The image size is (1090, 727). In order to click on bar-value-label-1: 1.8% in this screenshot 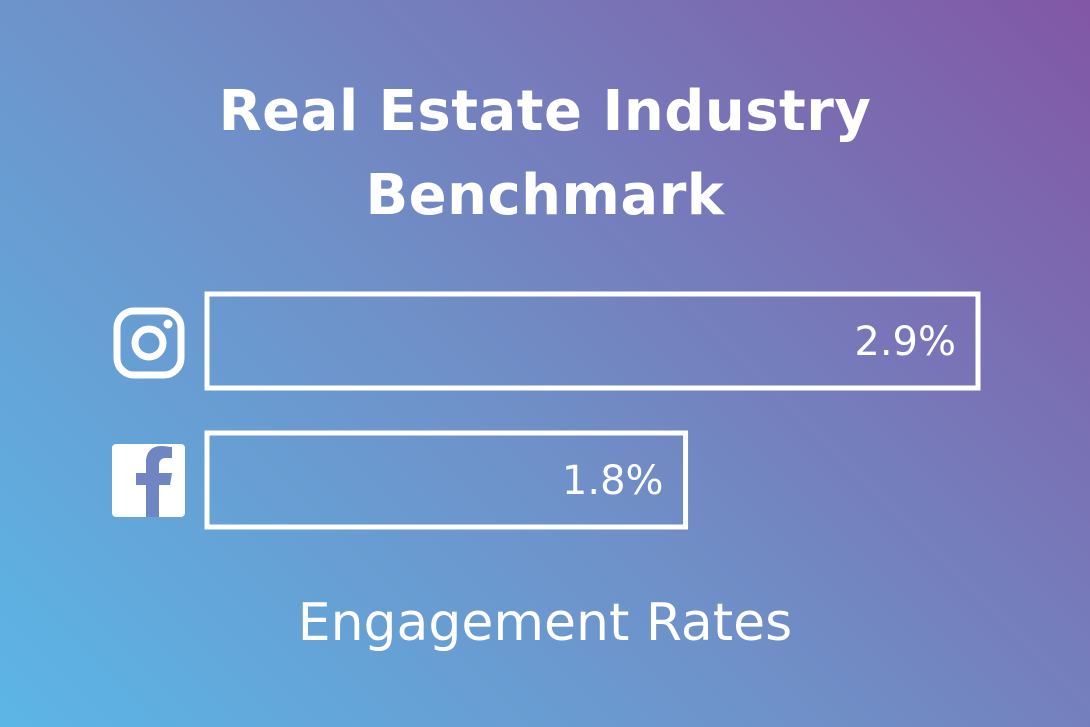, I will do `click(613, 481)`.